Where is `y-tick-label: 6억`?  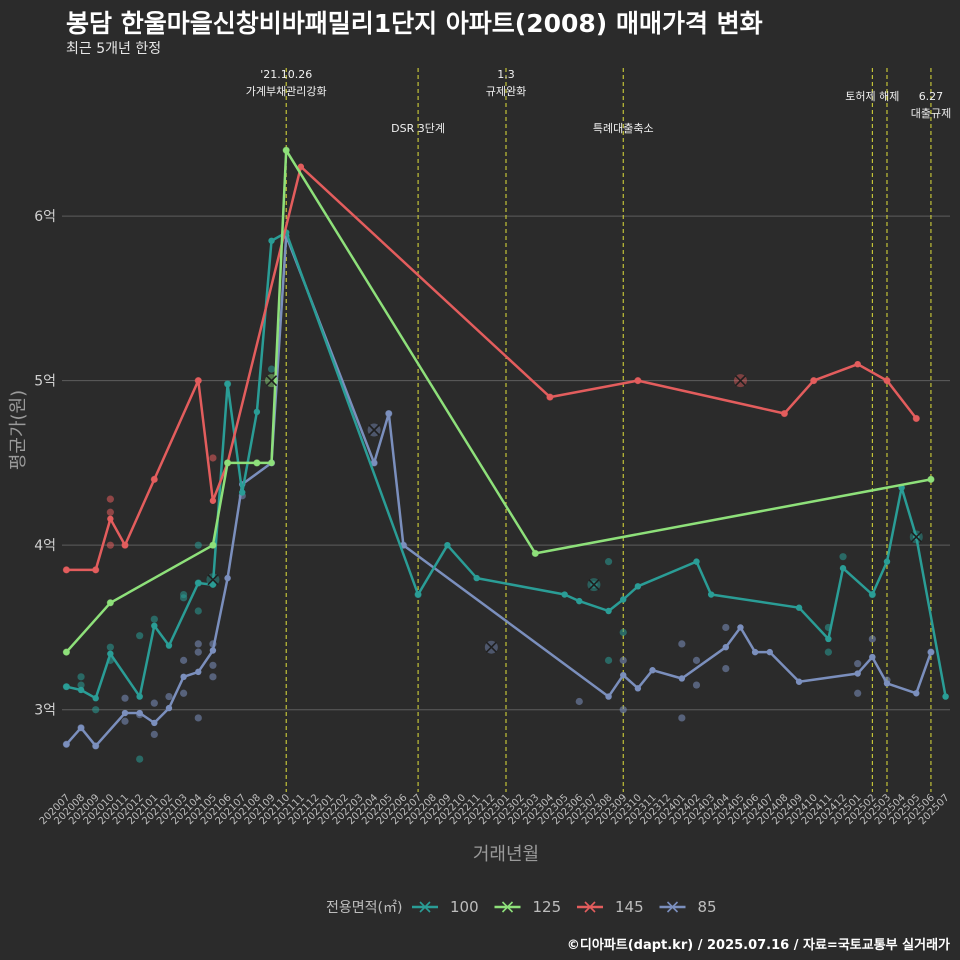
y-tick-label: 6억 is located at coordinates (45, 217).